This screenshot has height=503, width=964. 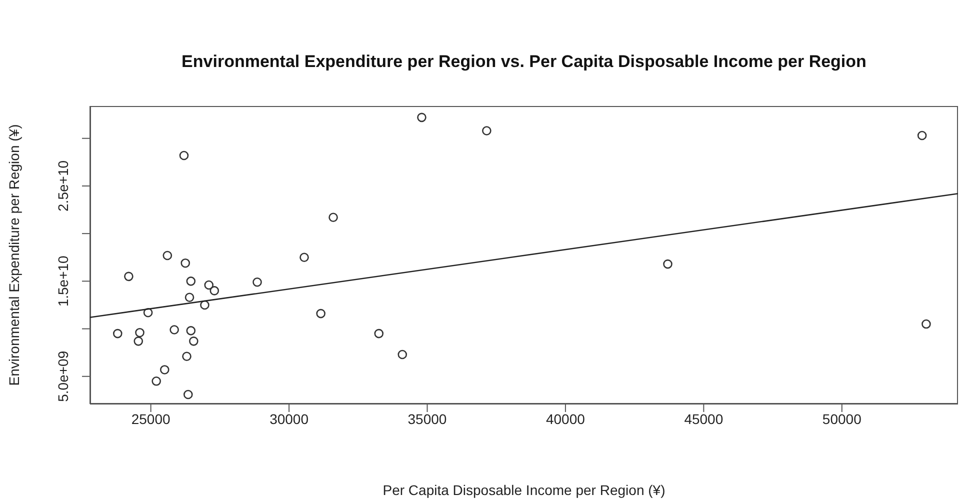 I want to click on x-tick-label: 25000, so click(x=150, y=418).